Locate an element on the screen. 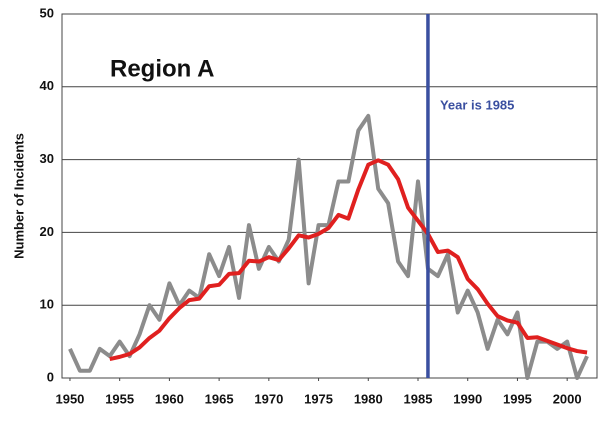  x-tick-label: 1990 is located at coordinates (467, 398).